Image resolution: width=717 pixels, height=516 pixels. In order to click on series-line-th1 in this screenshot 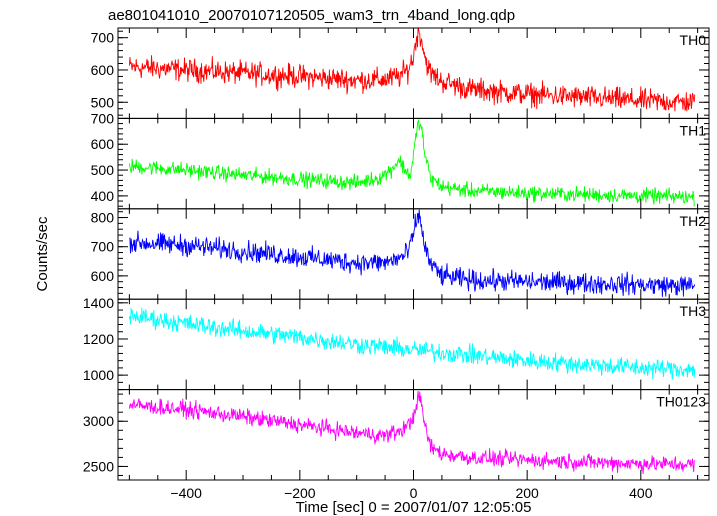, I will do `click(412, 162)`.